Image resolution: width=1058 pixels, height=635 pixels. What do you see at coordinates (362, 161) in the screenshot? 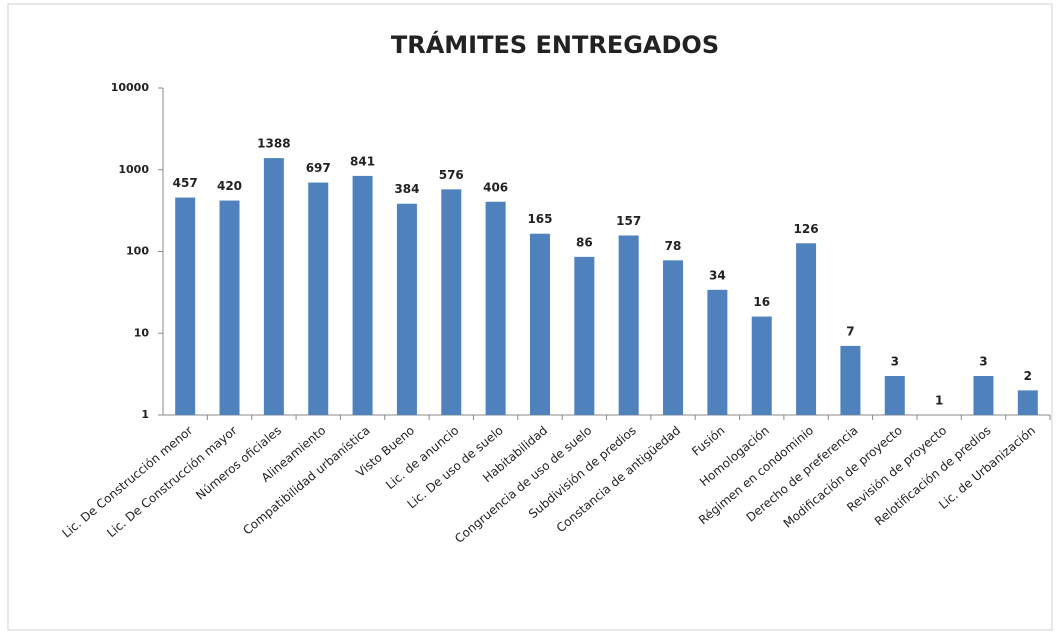
I see `value-label: 841` at bounding box center [362, 161].